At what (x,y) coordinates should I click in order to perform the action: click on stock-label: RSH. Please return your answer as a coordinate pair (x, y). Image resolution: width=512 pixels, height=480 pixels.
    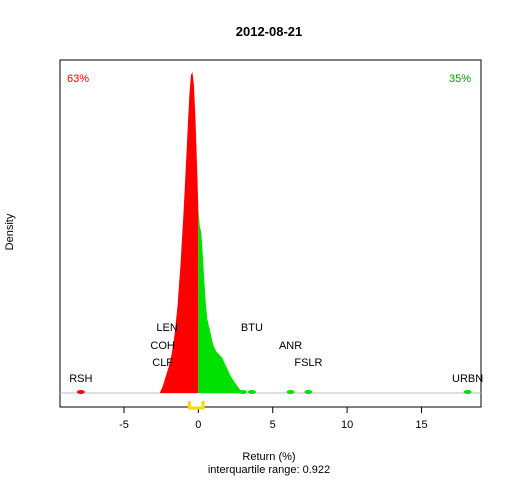
    Looking at the image, I should click on (80, 379).